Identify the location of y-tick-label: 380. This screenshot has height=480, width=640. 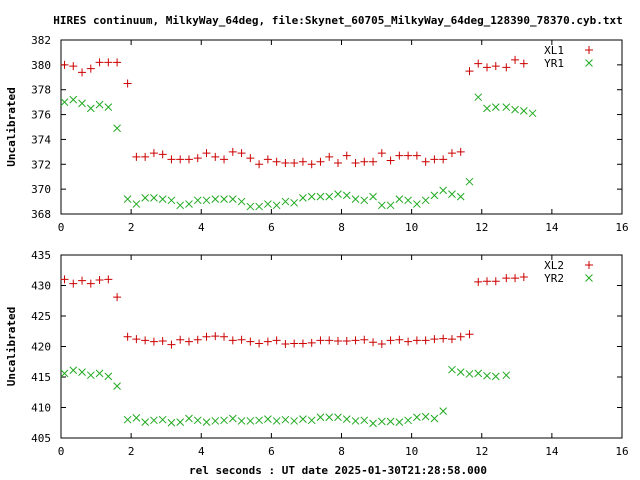
(41, 65).